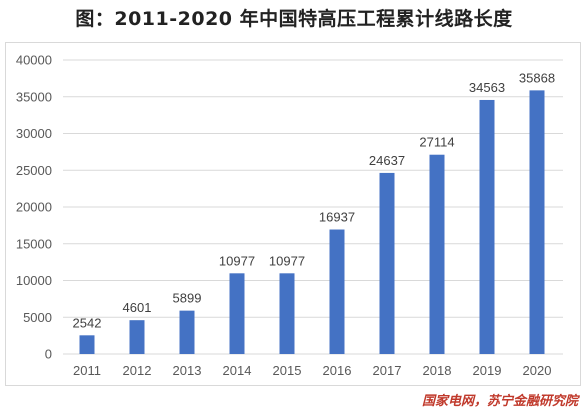 The image size is (588, 410). Describe the element at coordinates (387, 160) in the screenshot. I see `data-label: 24637` at that location.